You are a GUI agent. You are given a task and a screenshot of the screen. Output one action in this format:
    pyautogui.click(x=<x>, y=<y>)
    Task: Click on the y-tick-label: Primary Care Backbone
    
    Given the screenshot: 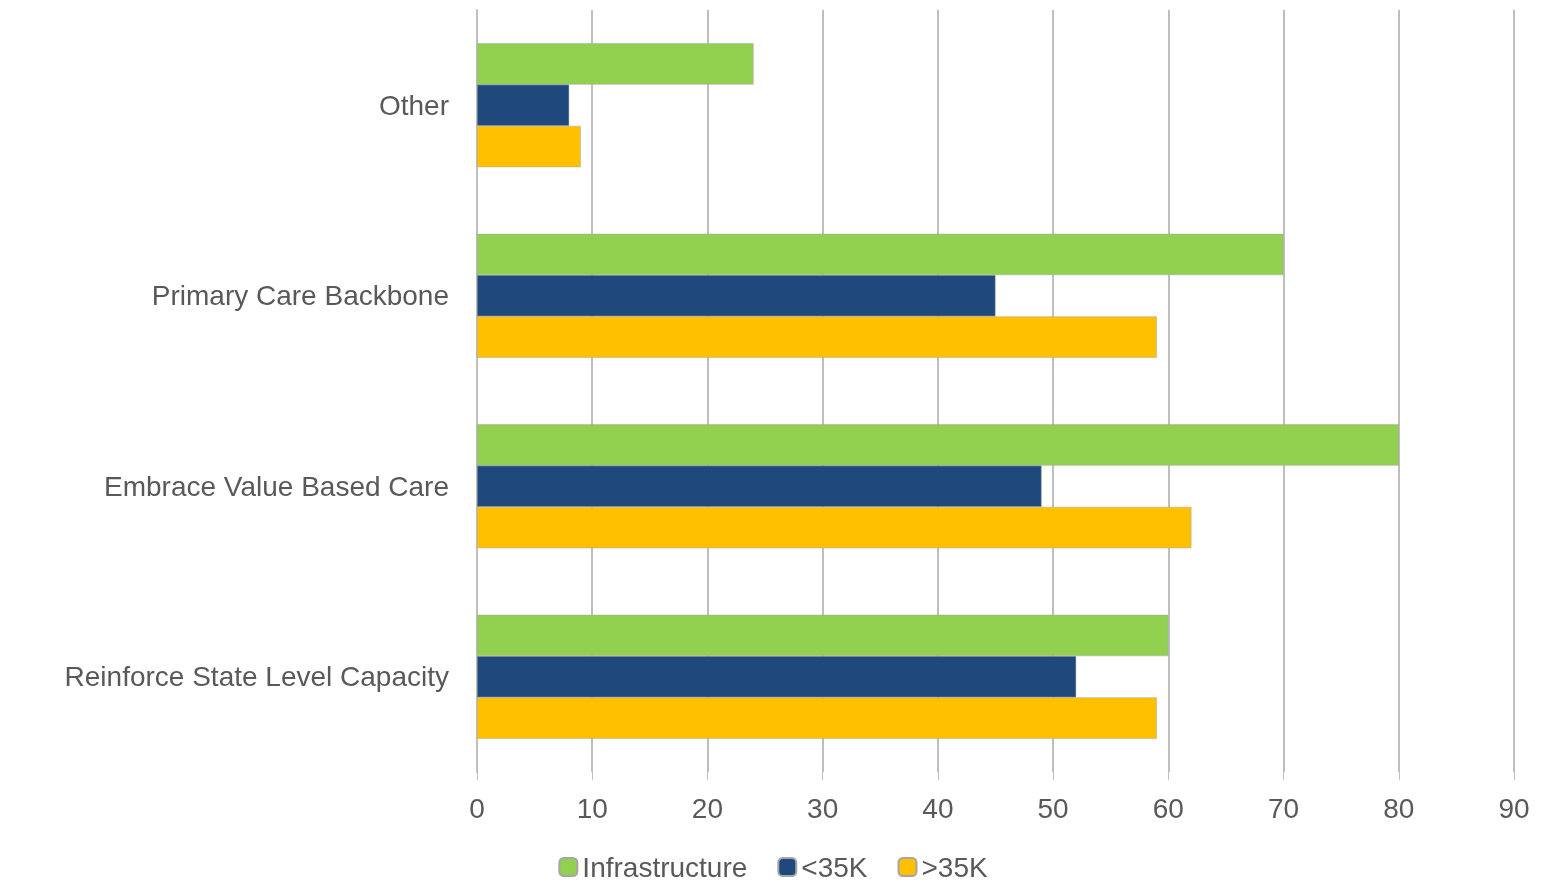 What is the action you would take?
    pyautogui.click(x=300, y=296)
    